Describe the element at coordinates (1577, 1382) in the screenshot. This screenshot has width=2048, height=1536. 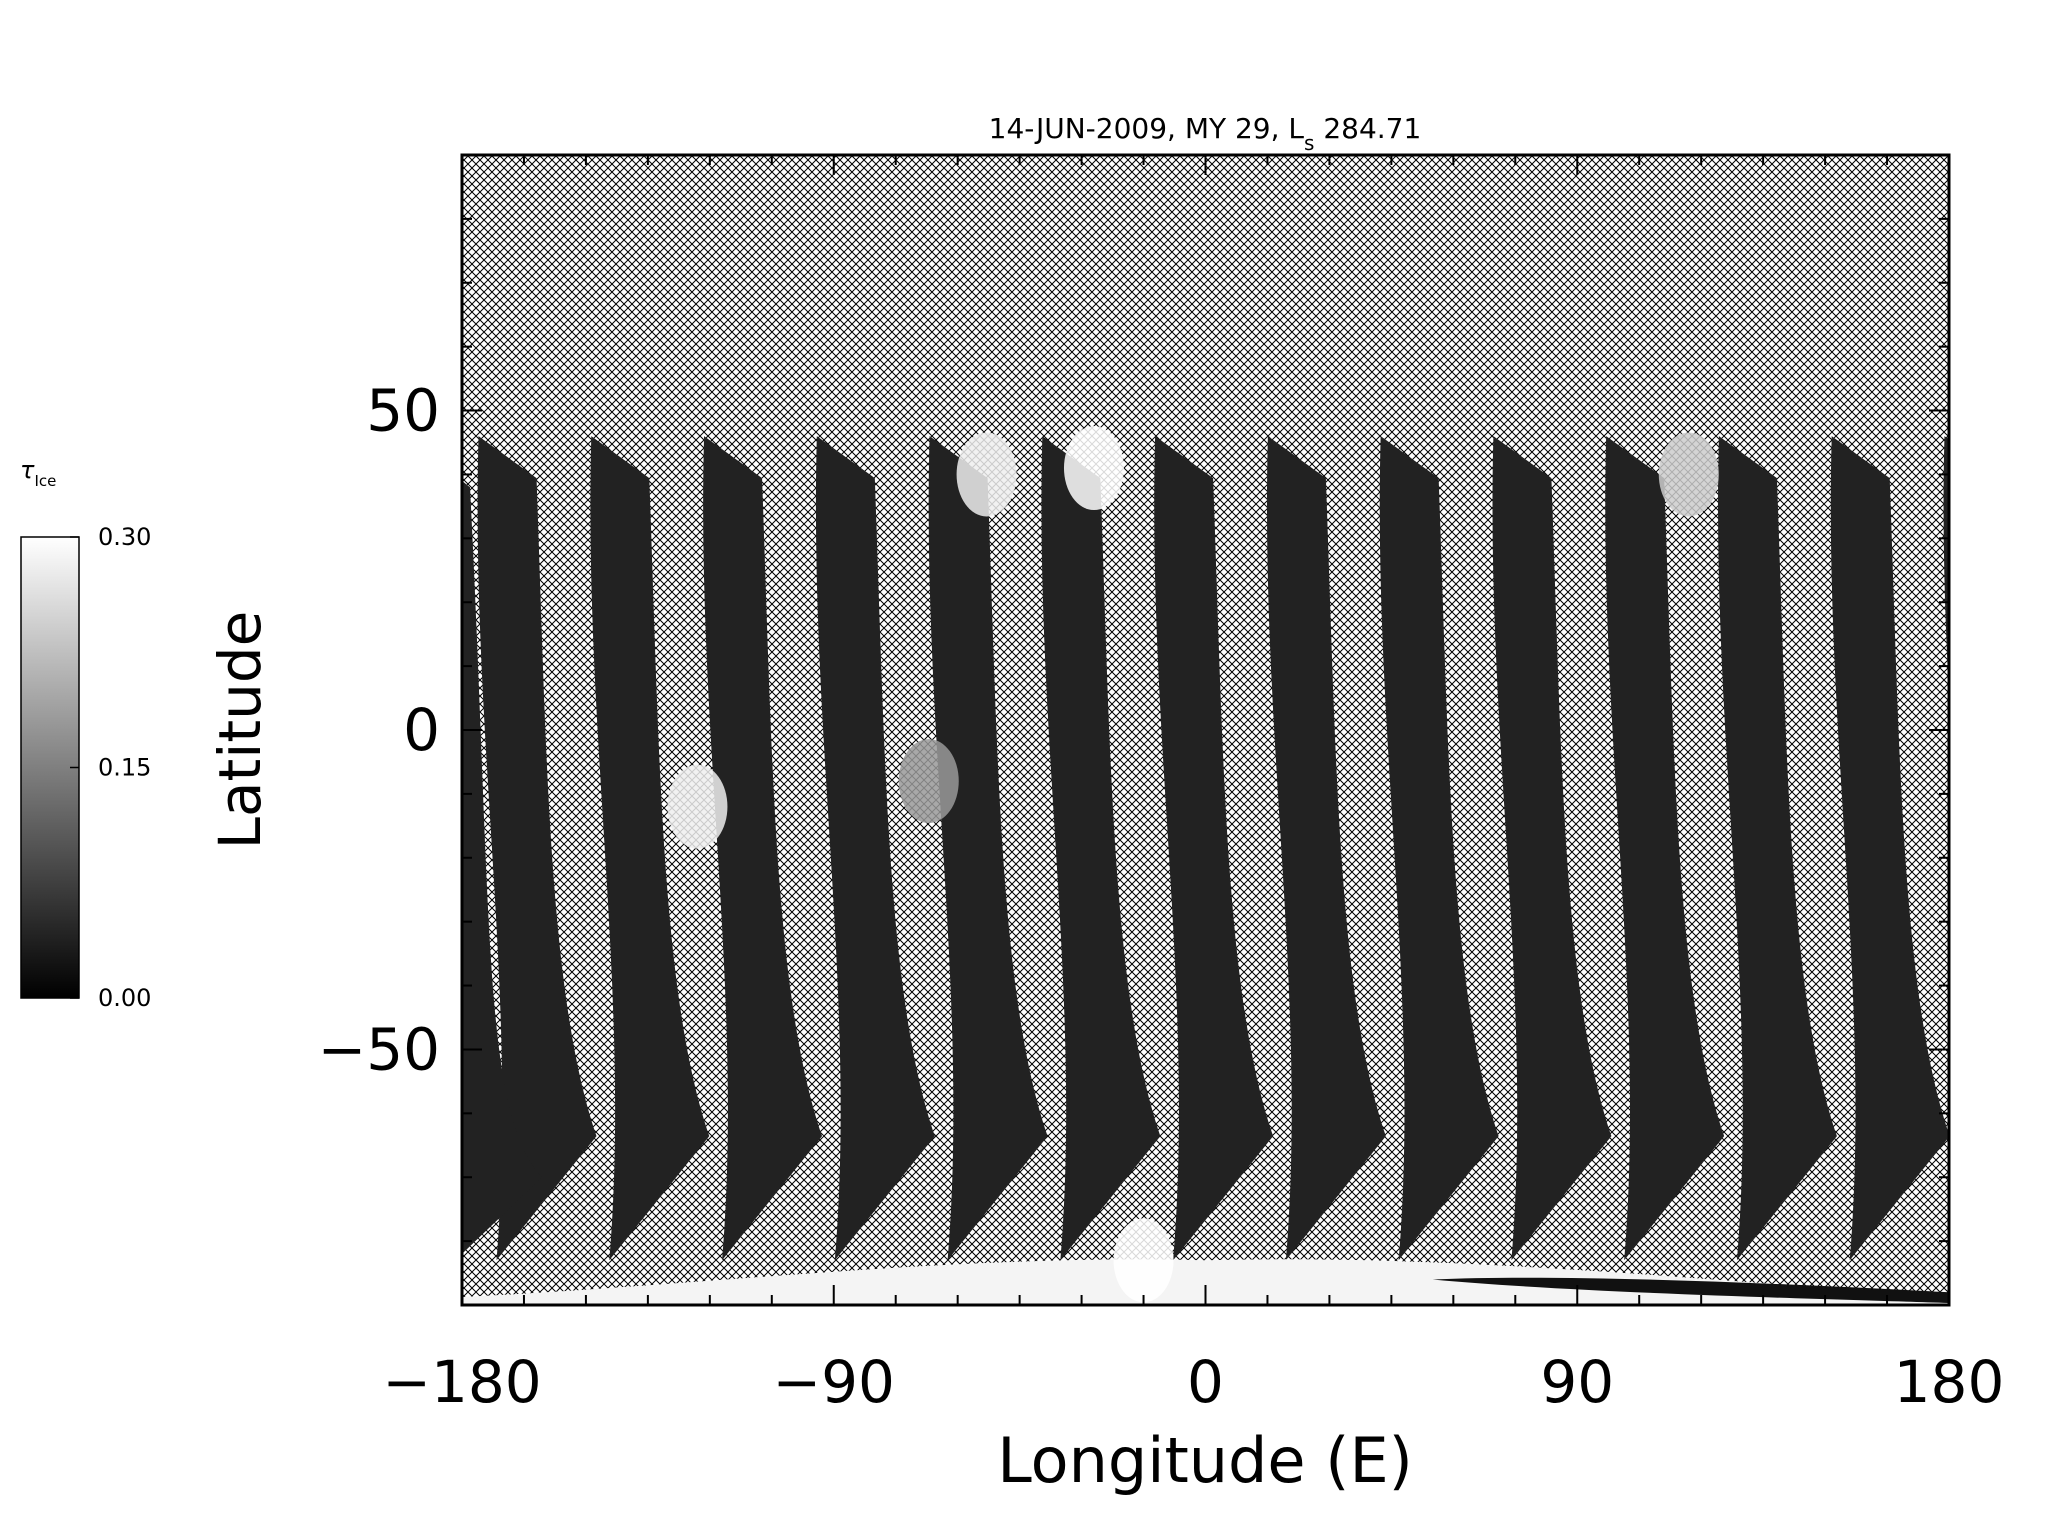
I see `x-tick-label: 90` at that location.